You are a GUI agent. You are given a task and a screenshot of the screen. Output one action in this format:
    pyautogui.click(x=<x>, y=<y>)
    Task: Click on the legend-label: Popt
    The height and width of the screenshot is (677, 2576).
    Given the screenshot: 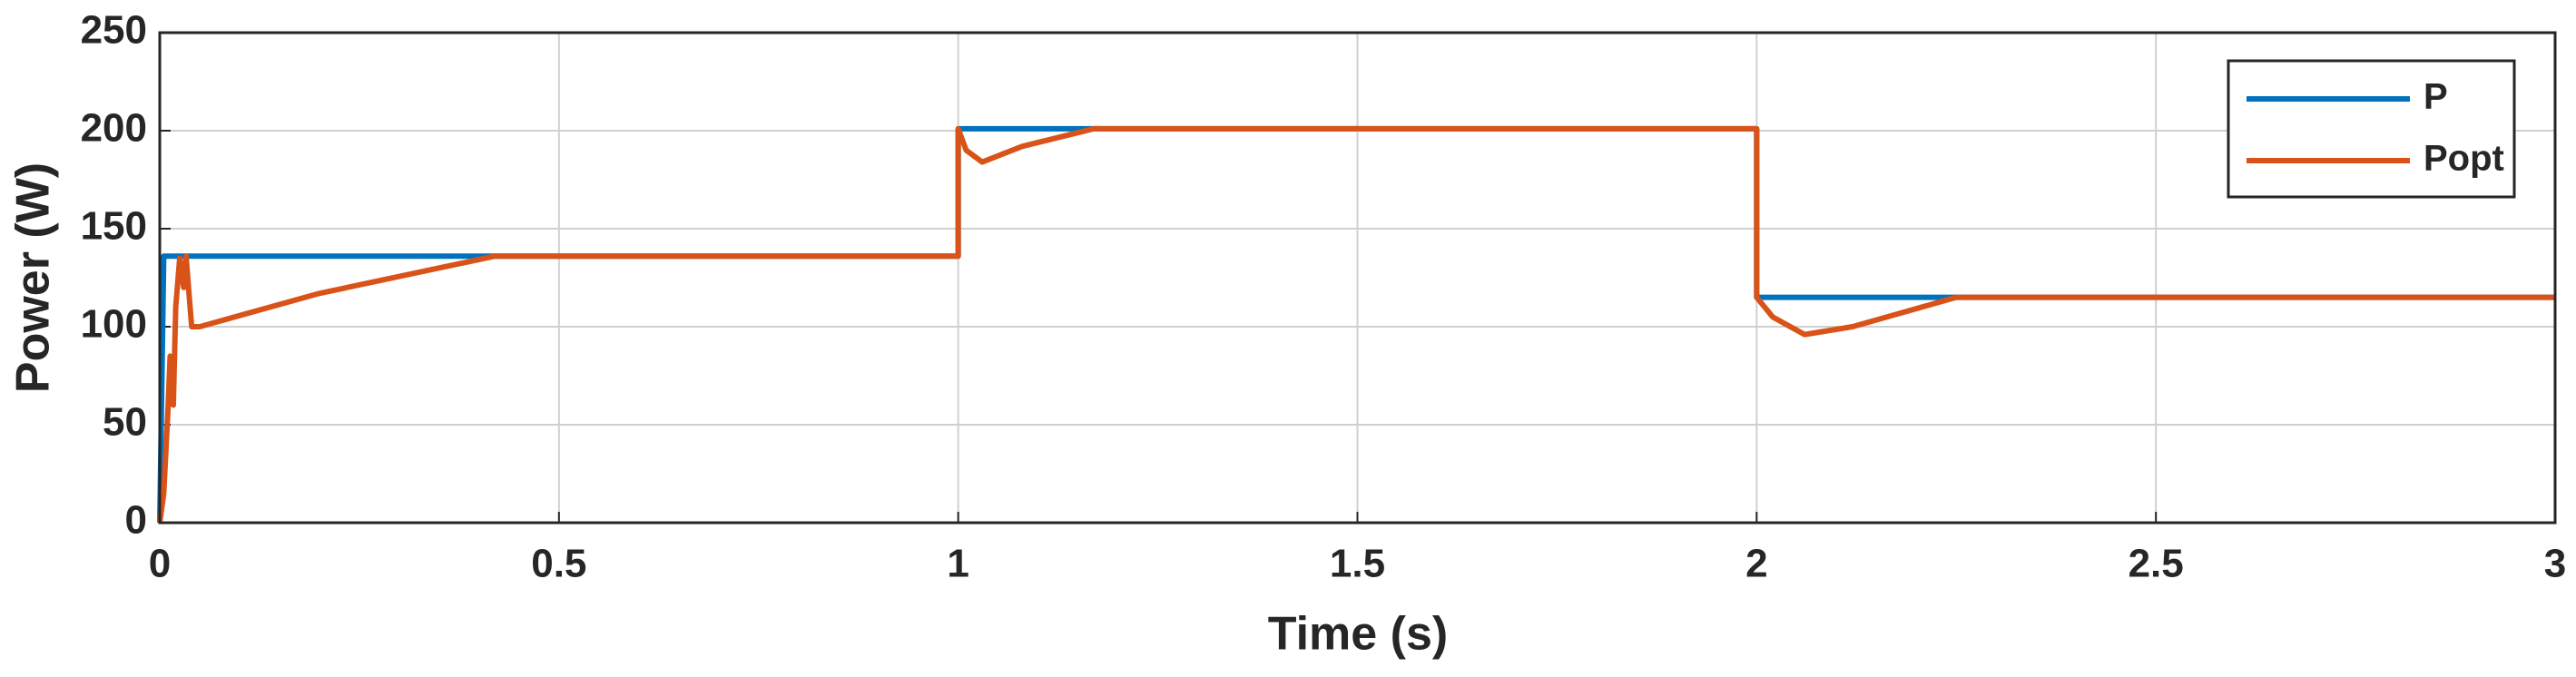 What is the action you would take?
    pyautogui.click(x=2464, y=159)
    